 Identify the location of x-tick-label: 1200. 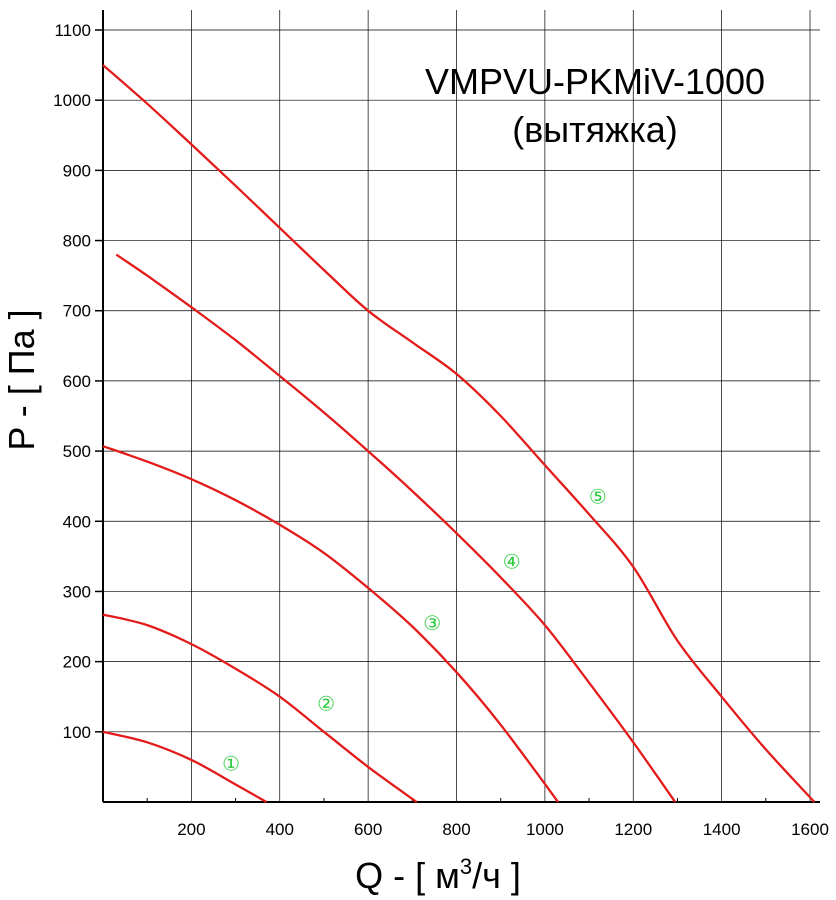
(633, 829).